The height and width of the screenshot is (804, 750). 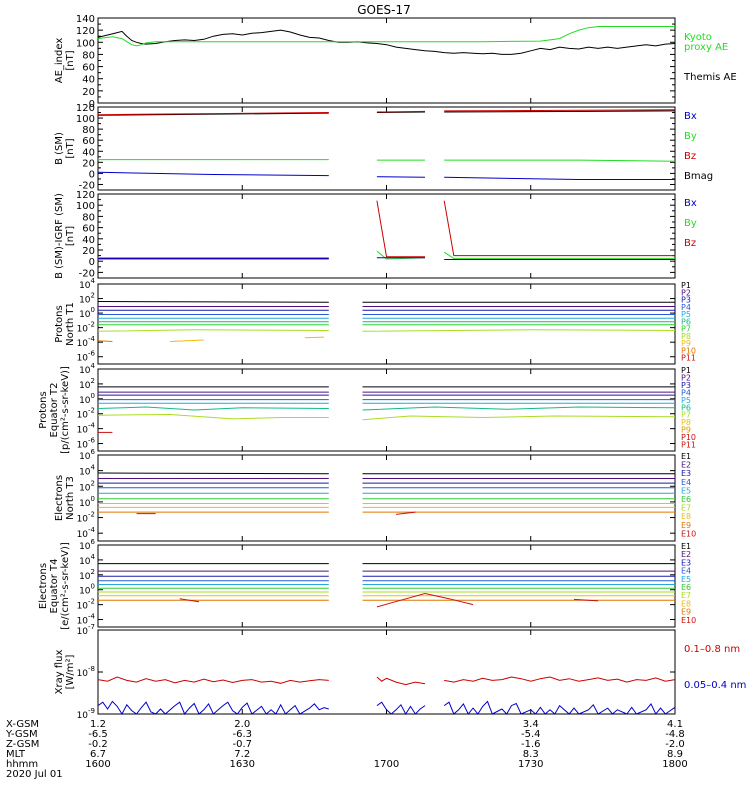 What do you see at coordinates (242, 754) in the screenshot?
I see `x-row-value: 7.2` at bounding box center [242, 754].